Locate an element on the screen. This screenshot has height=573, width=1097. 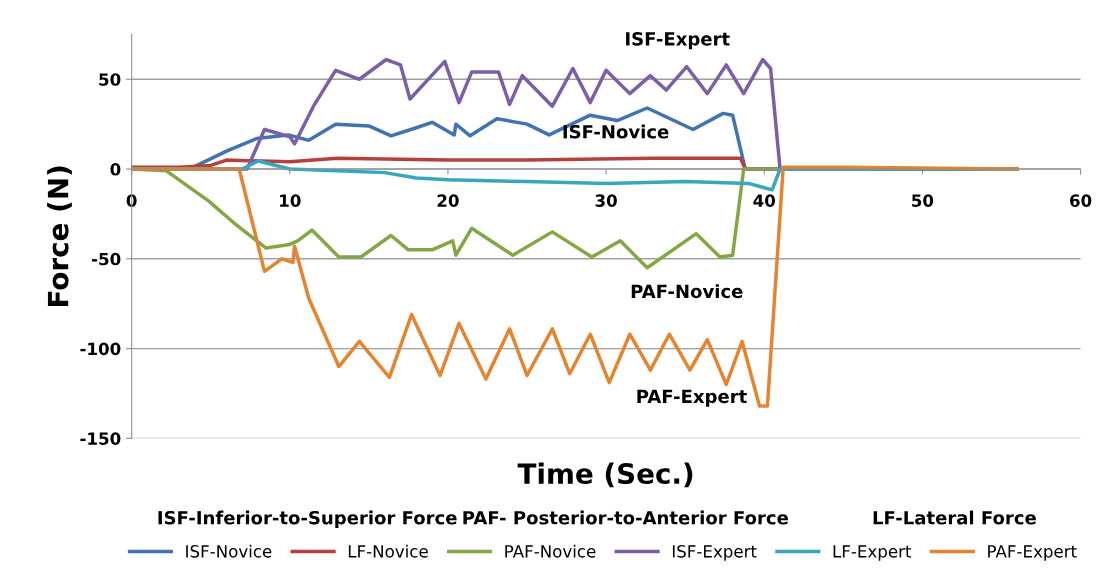
y-tick-label: 50 is located at coordinates (110, 79).